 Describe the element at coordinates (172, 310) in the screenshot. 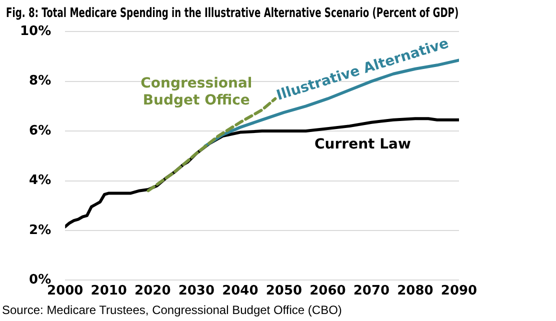

I see `source-note: Source: Medicare Trustees, Congressional Budget Office (CBO)` at that location.